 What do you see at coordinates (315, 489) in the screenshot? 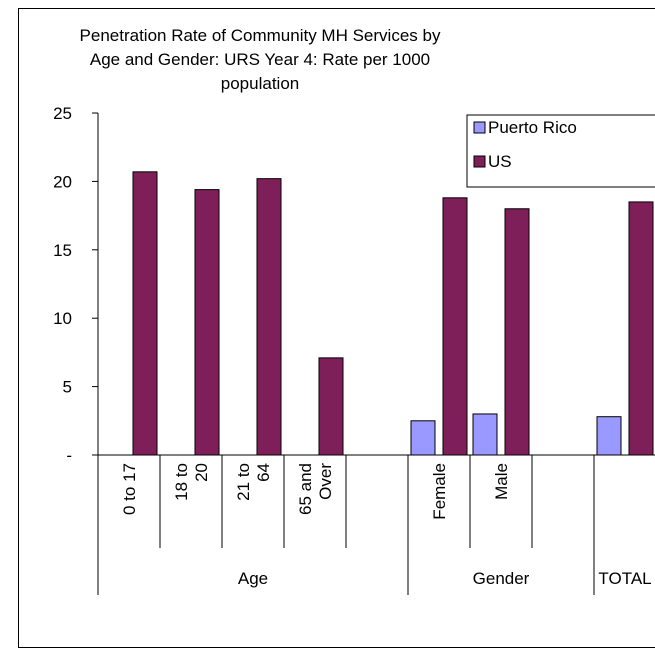
I see `category-label-65-and-over: 65 andOver` at bounding box center [315, 489].